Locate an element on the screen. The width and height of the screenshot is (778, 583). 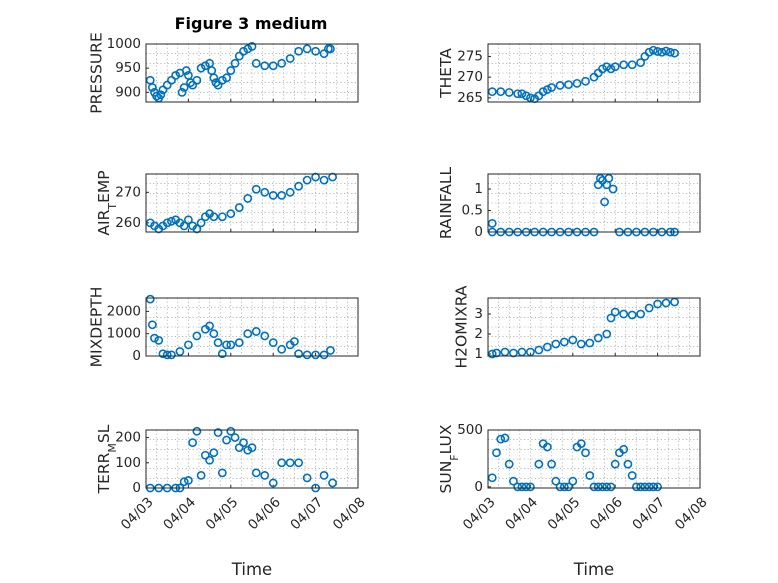
y-tick-label: 1 is located at coordinates (478, 189).